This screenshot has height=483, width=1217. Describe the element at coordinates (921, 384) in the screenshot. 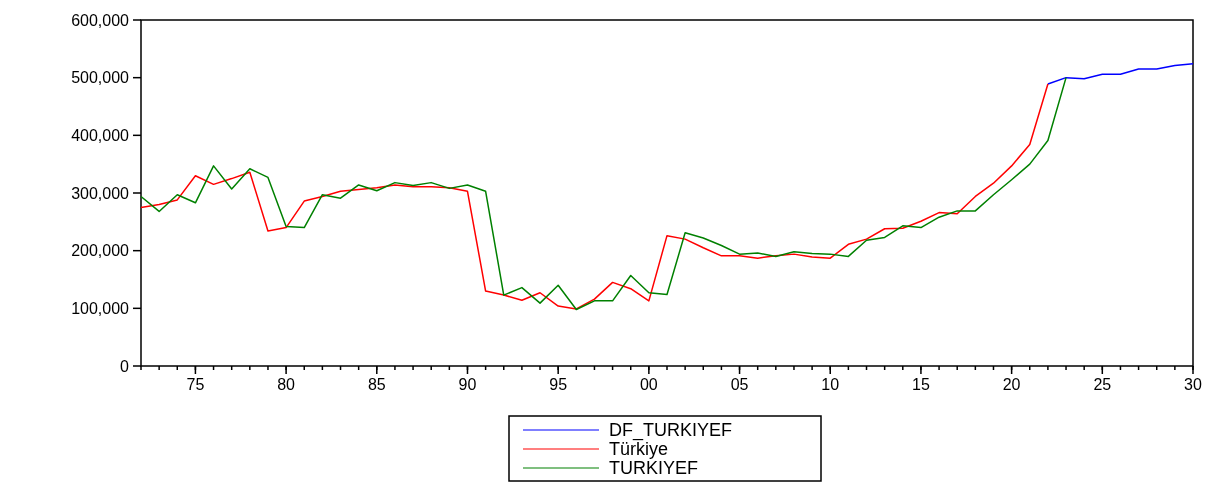

I see `x-tick-label: 15` at that location.